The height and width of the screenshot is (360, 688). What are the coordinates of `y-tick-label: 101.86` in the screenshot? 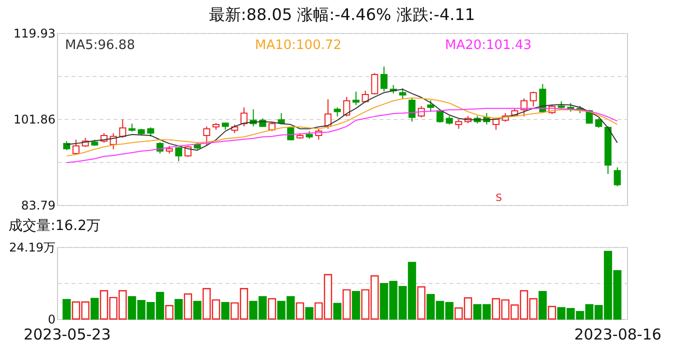 It's located at (35, 119).